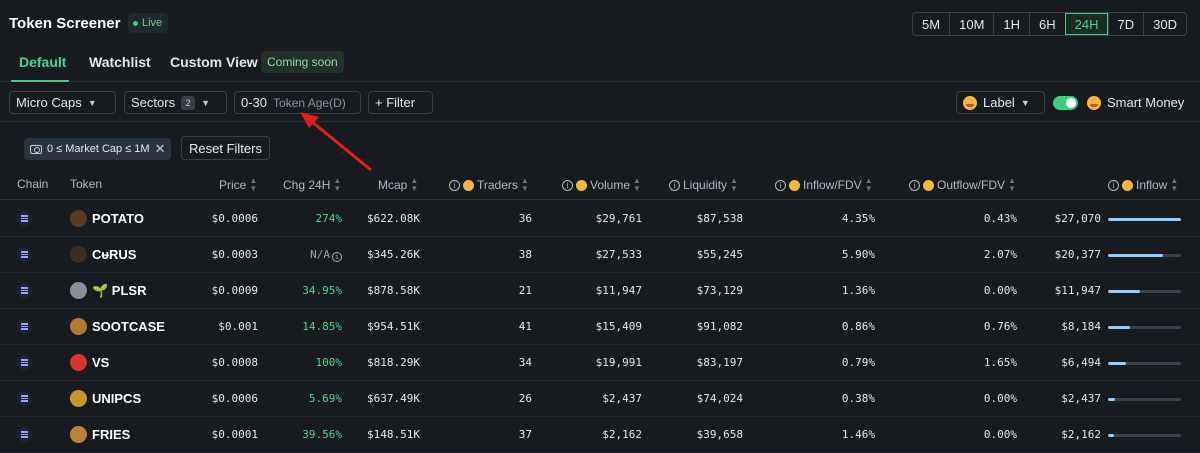 The width and height of the screenshot is (1200, 453). I want to click on toggle-knob, so click(1071, 103).